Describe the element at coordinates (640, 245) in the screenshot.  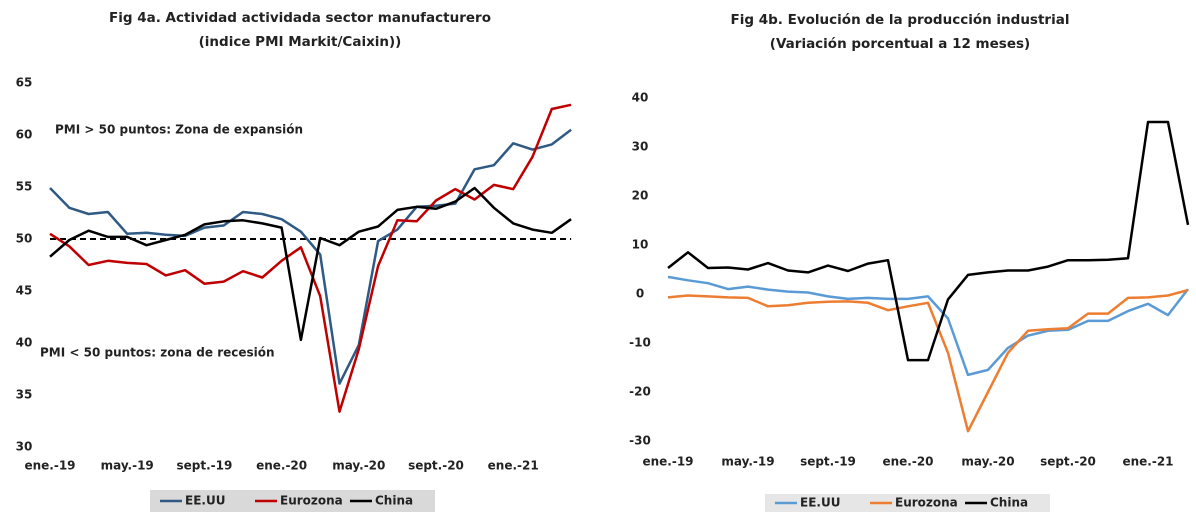
I see `y-tick-label: 10` at that location.